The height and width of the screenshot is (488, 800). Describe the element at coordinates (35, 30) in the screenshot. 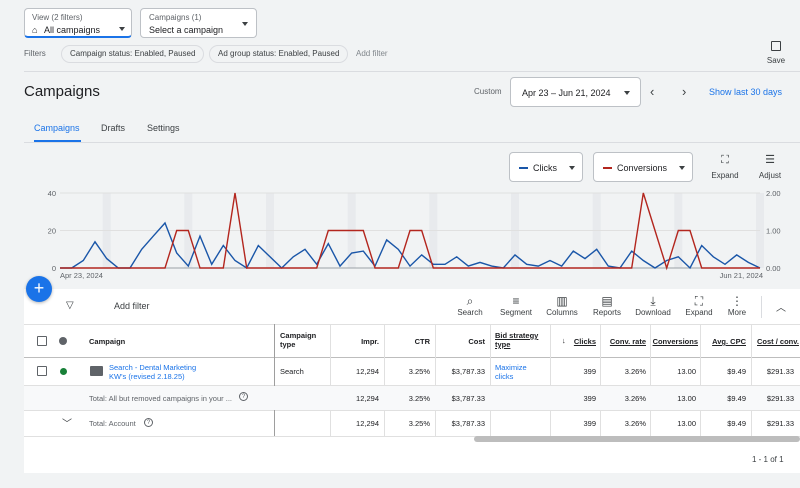

I see `home-icon: ⌂` at that location.